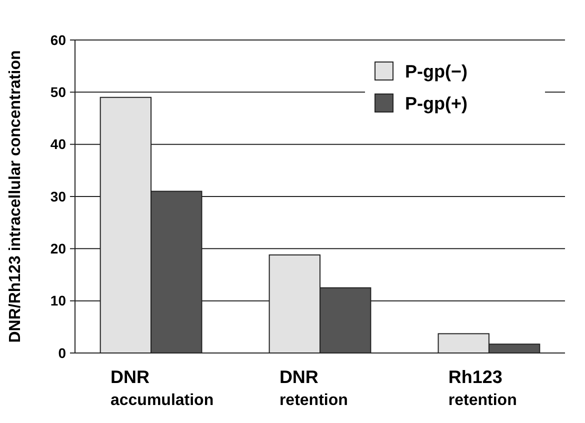 The width and height of the screenshot is (585, 423). Describe the element at coordinates (482, 388) in the screenshot. I see `x-tick-label: Rh123 retention` at that location.